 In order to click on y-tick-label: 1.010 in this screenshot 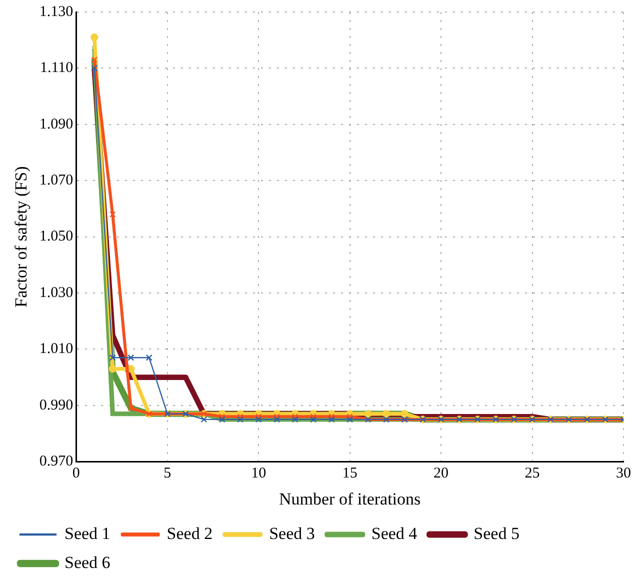, I will do `click(56, 349)`.